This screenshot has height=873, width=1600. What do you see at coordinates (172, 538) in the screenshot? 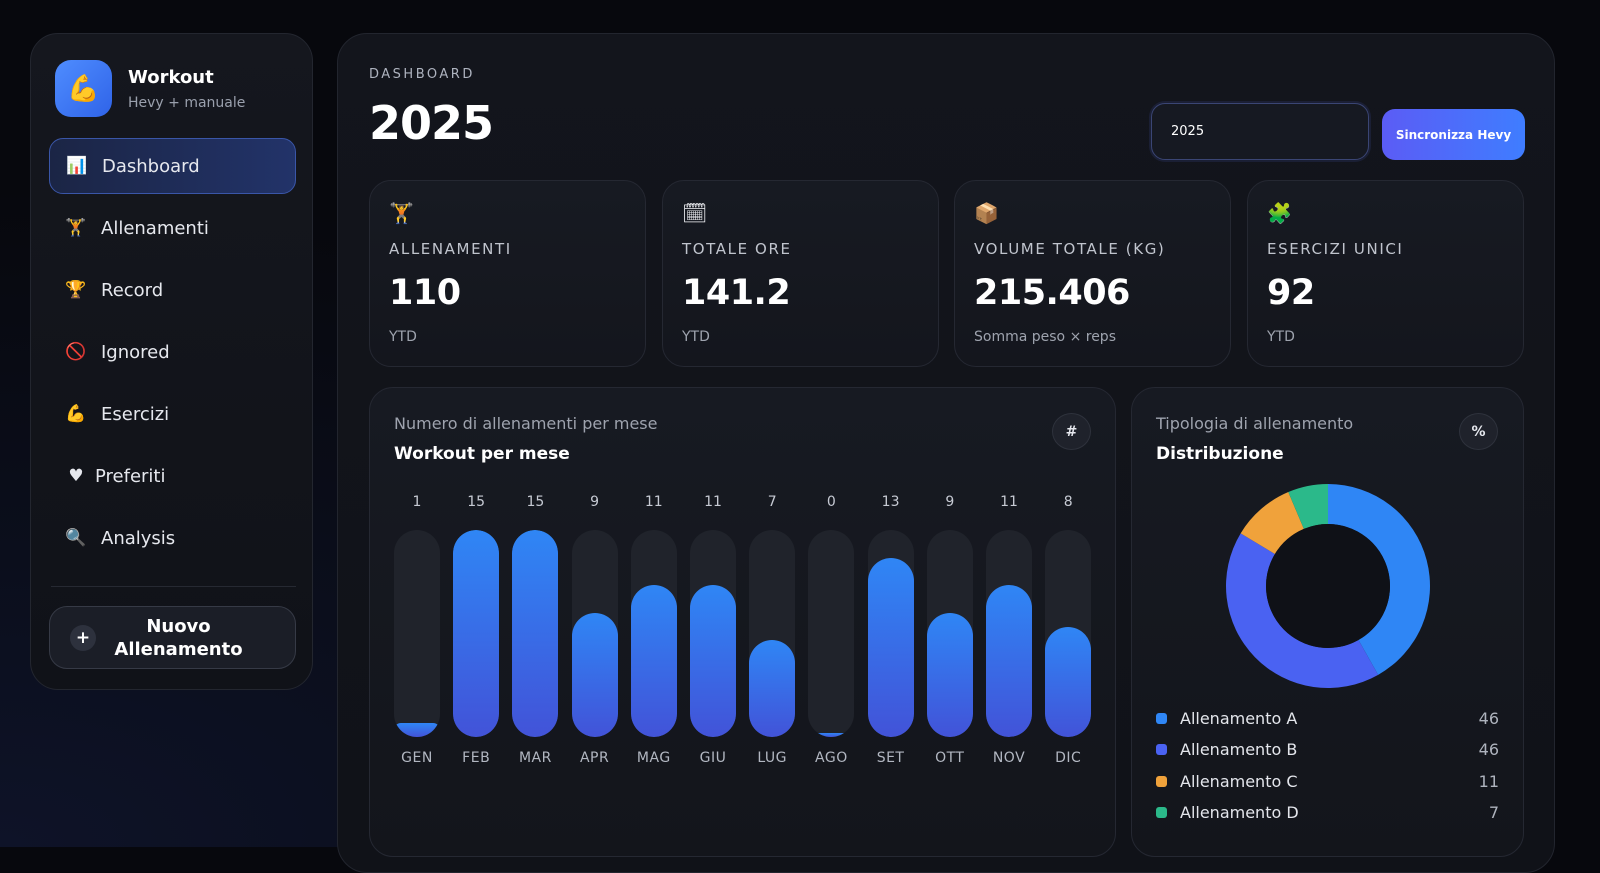
I see `sidebar-item-analysis: 🔍 Analysis` at bounding box center [172, 538].